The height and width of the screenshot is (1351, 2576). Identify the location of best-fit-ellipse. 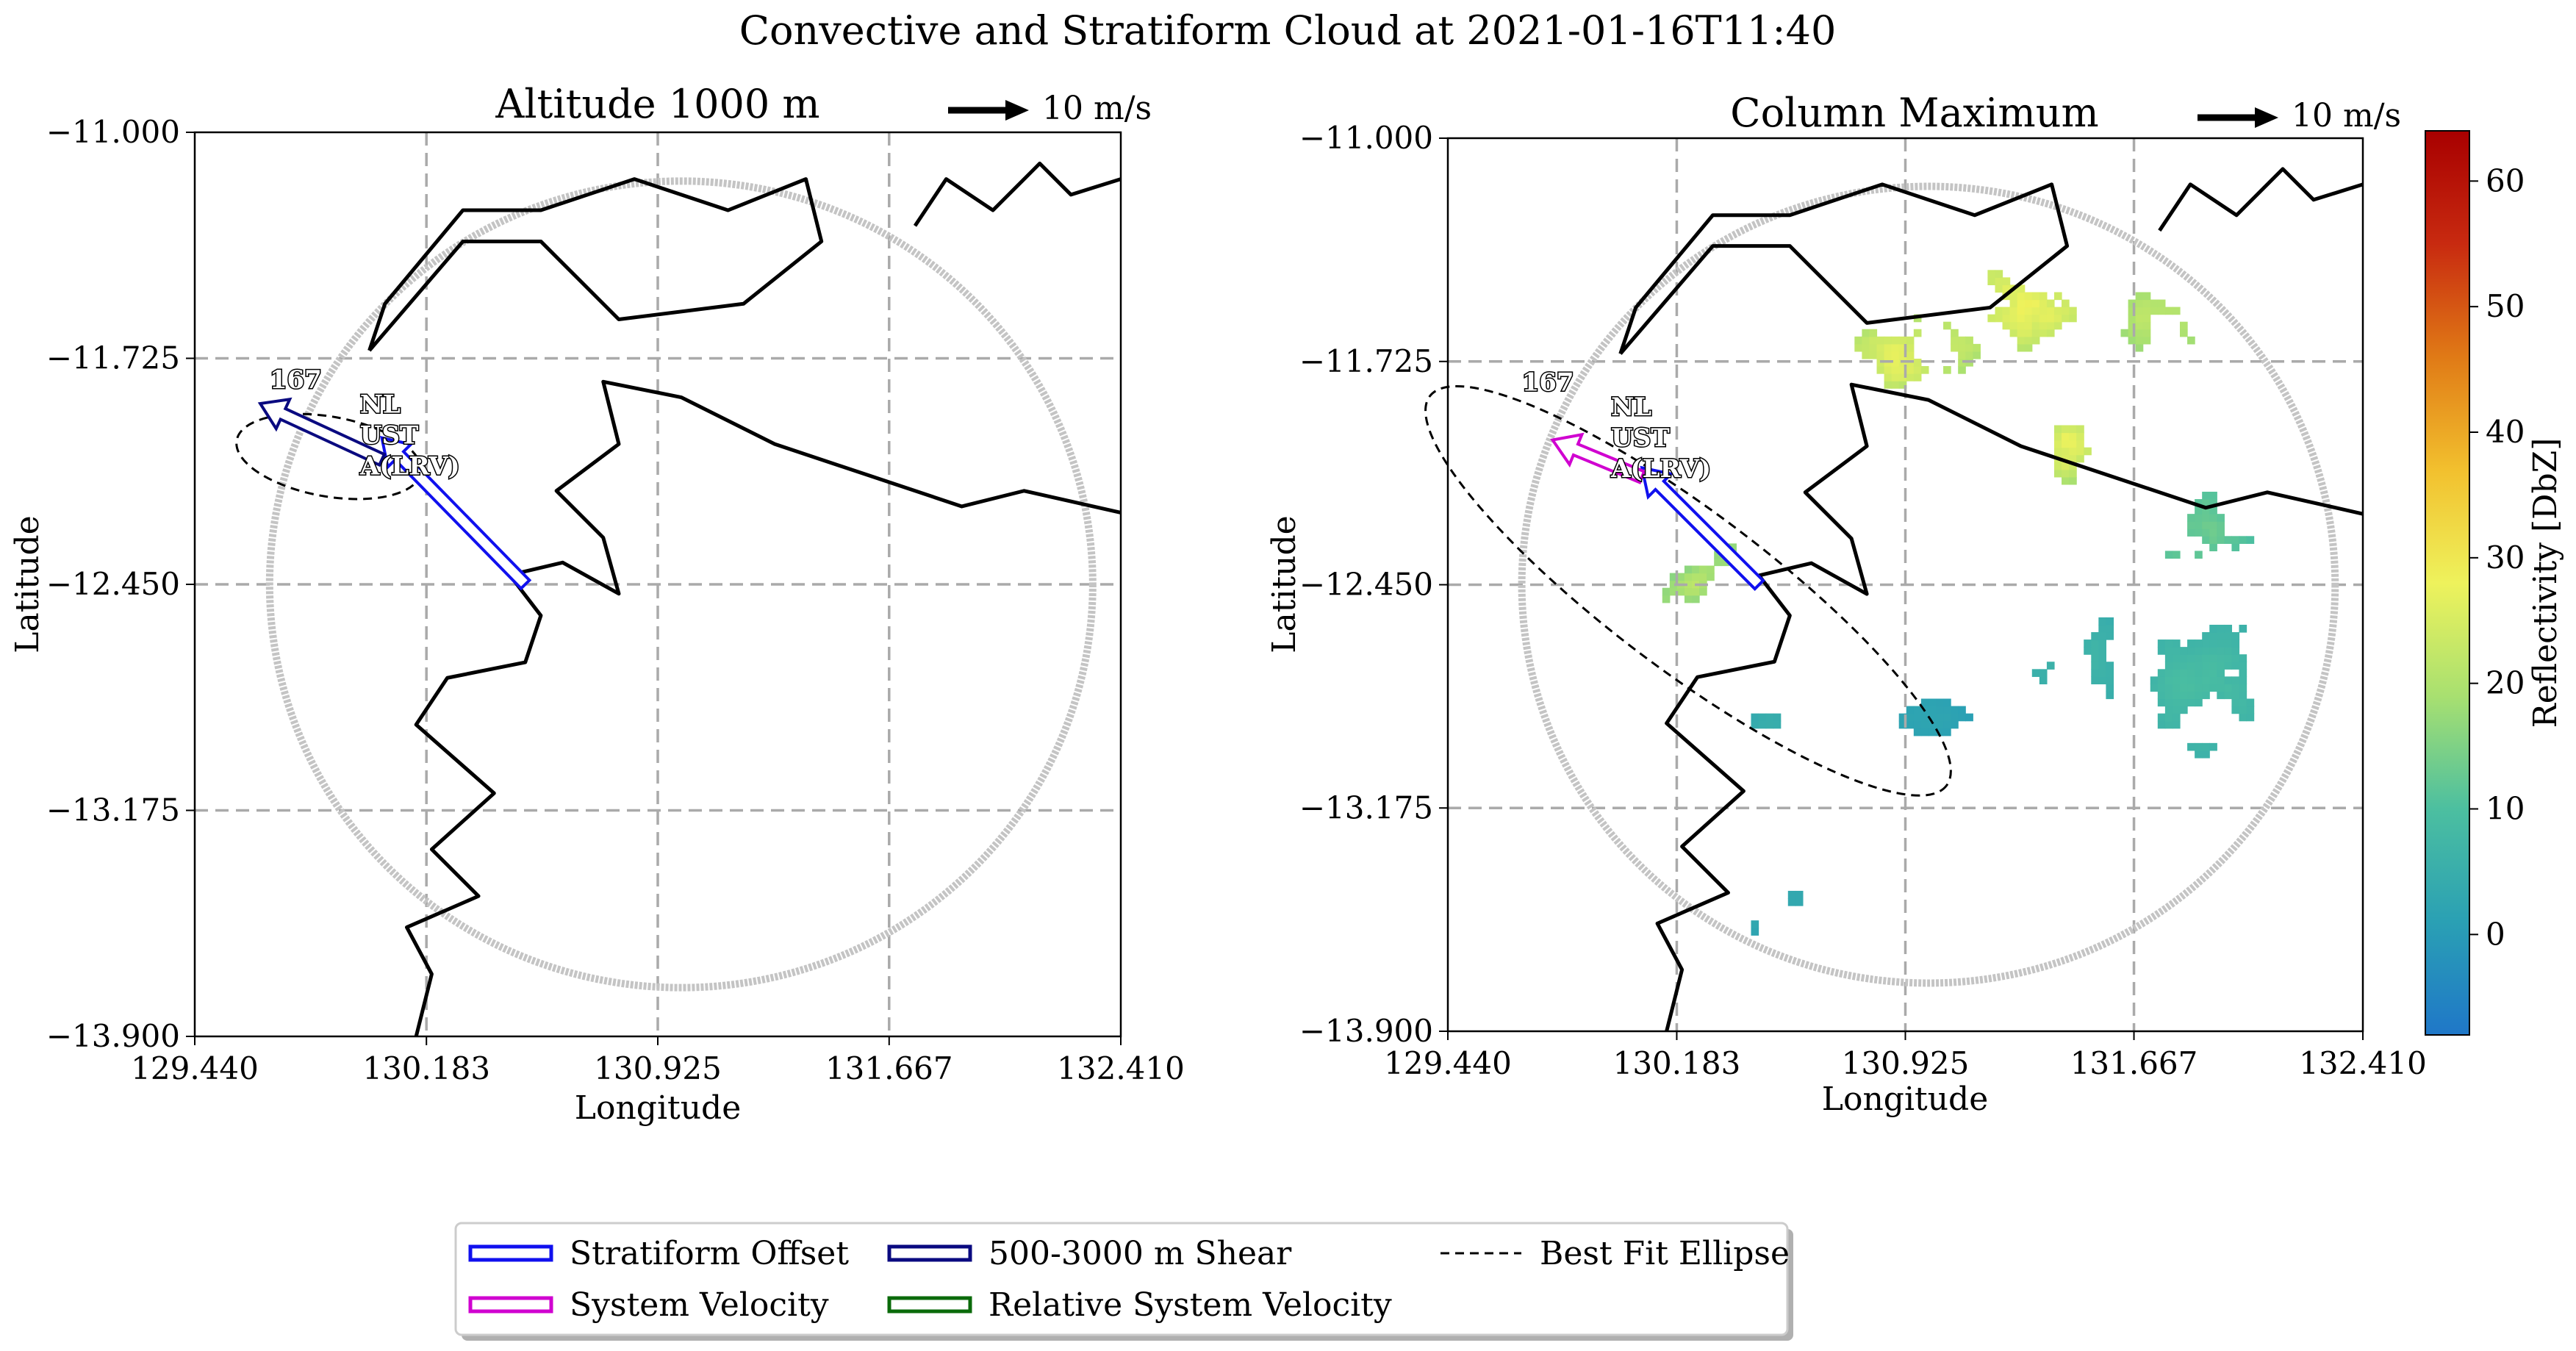
(1688, 590).